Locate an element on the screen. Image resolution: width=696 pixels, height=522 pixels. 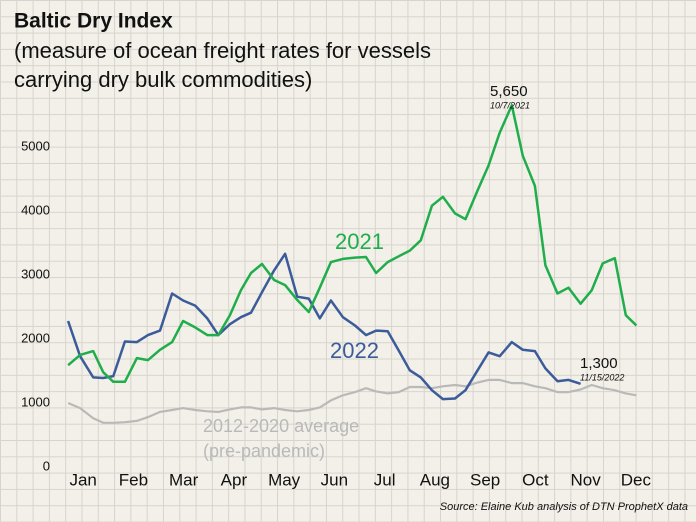
series-line is located at coordinates (352, 401).